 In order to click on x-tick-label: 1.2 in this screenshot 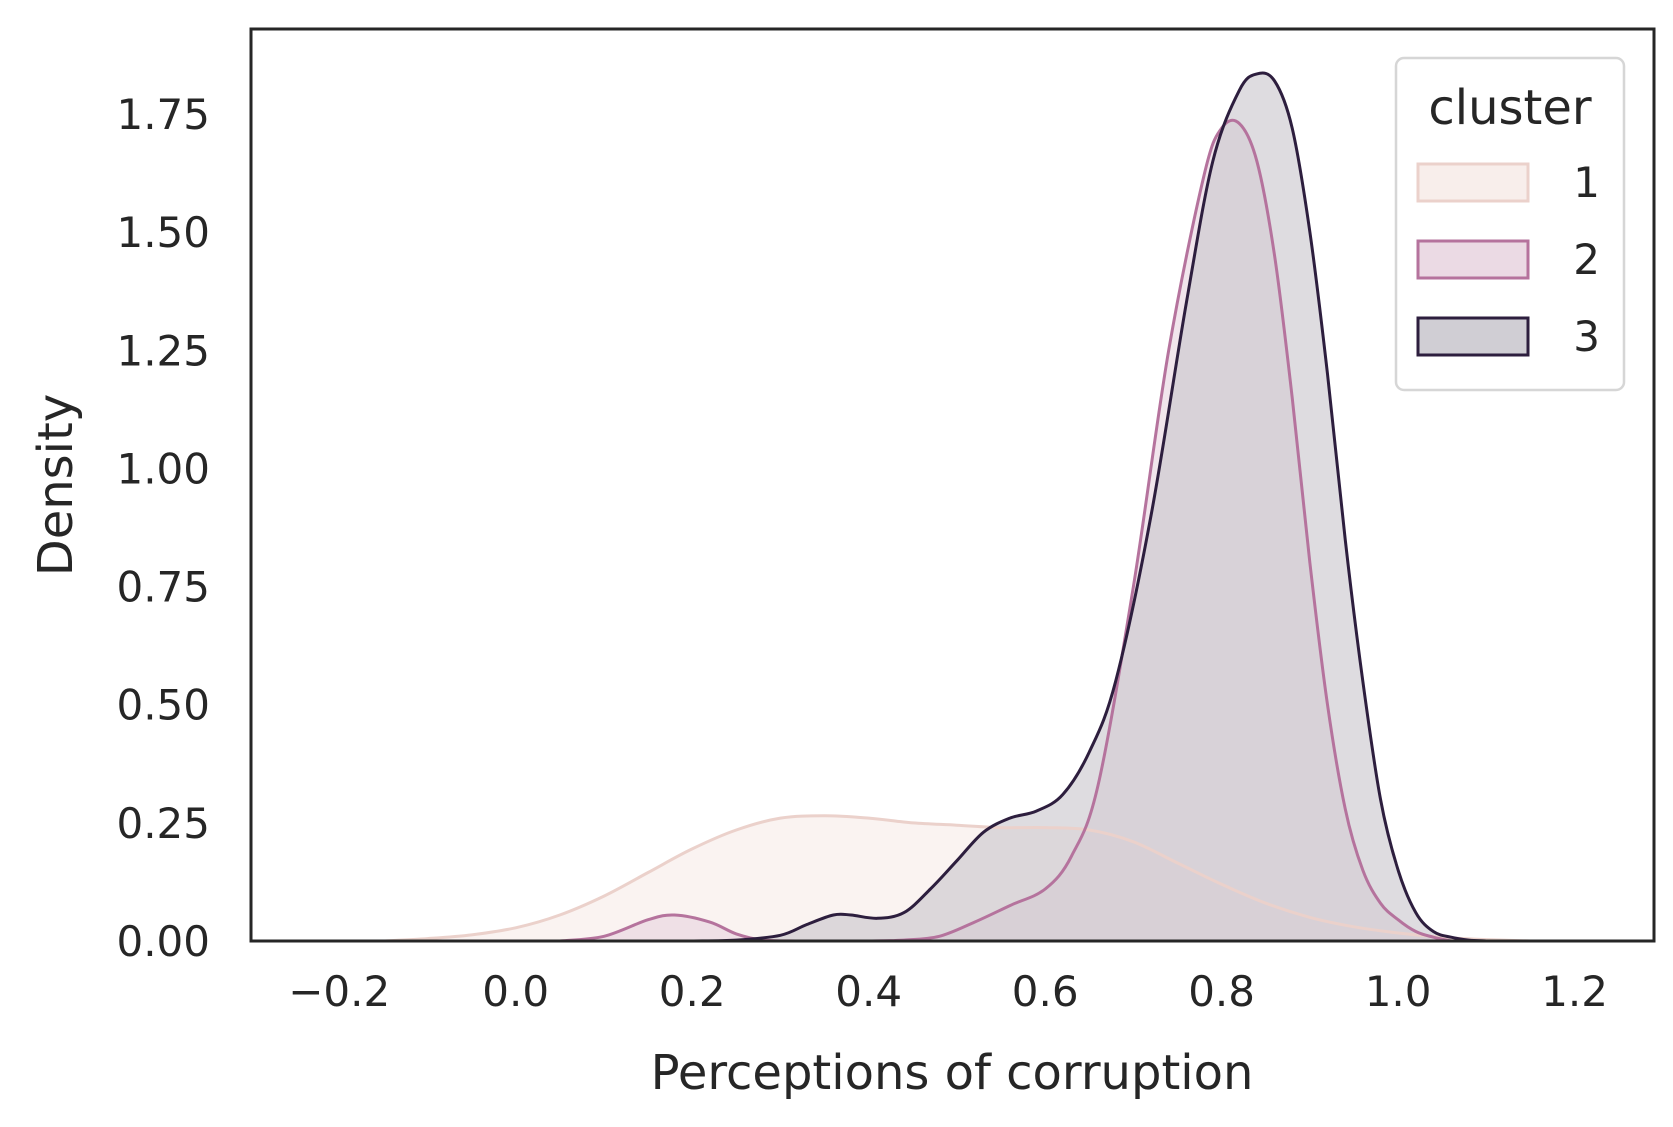, I will do `click(1574, 991)`.